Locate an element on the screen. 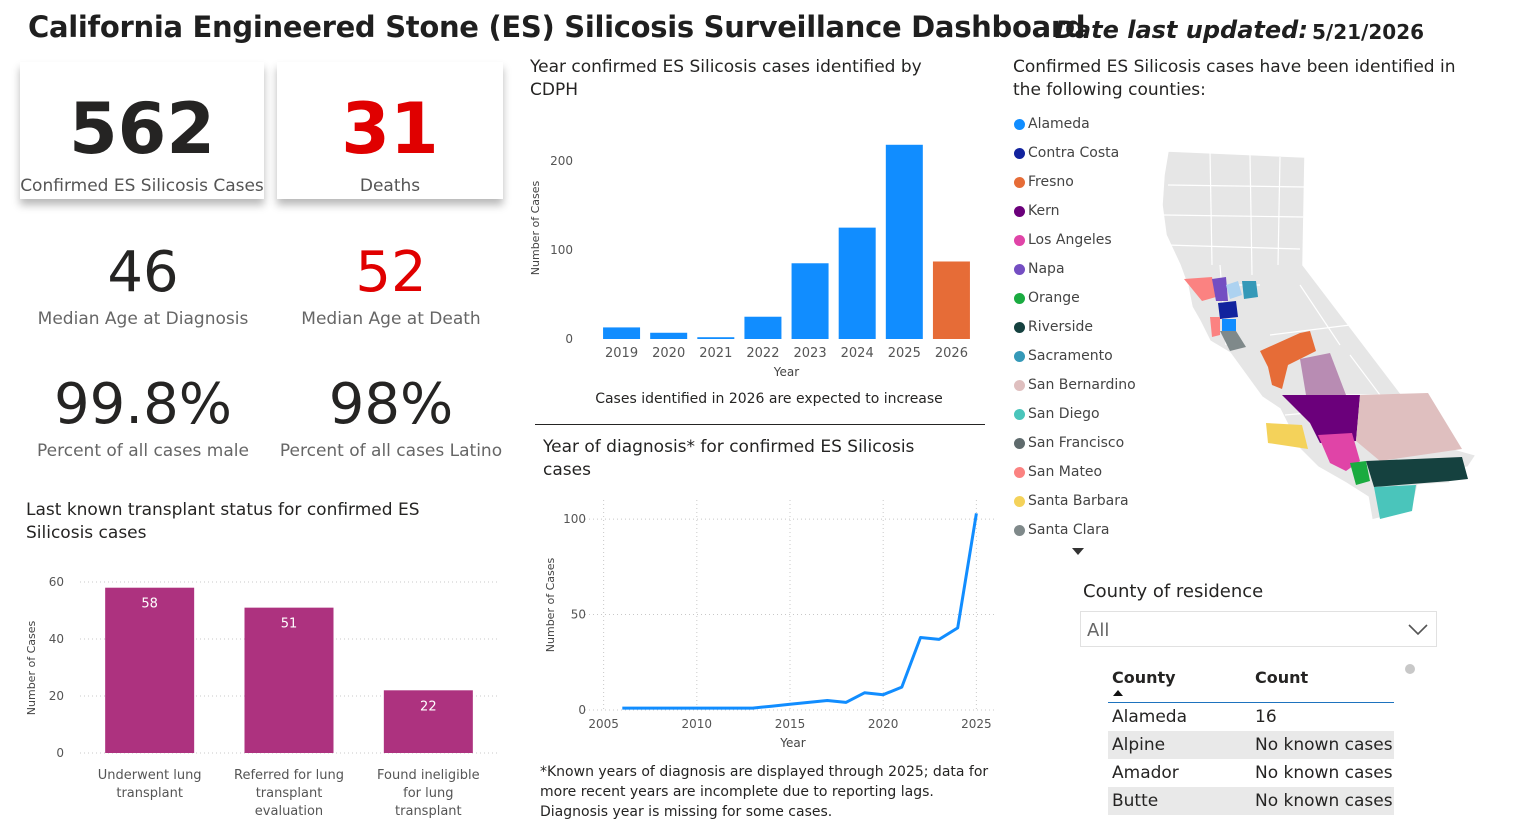 Image resolution: width=1515 pixels, height=830 pixels. legend-label: San Mateo is located at coordinates (1065, 472).